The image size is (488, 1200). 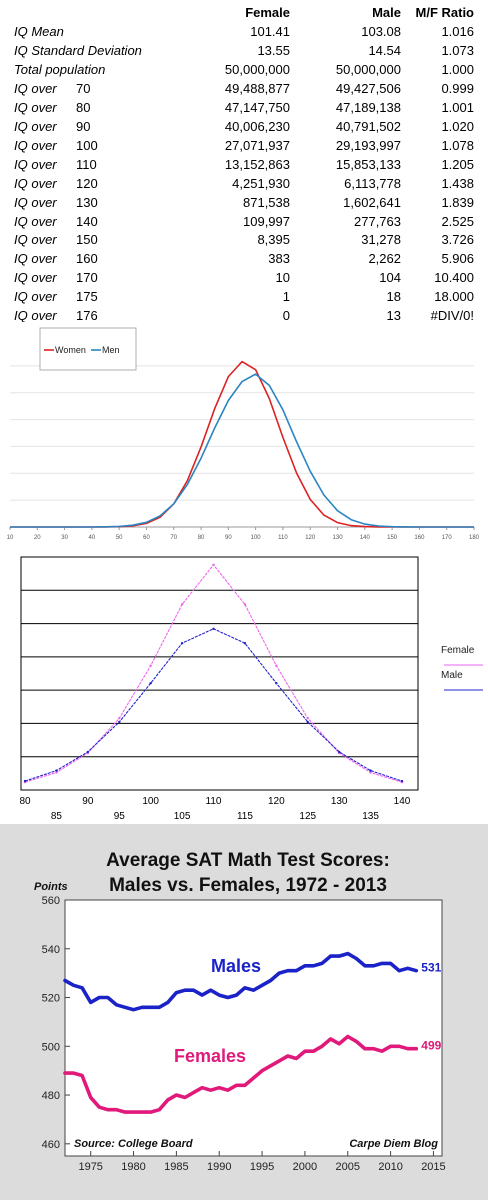 I want to click on series-line-females, so click(x=241, y=1074).